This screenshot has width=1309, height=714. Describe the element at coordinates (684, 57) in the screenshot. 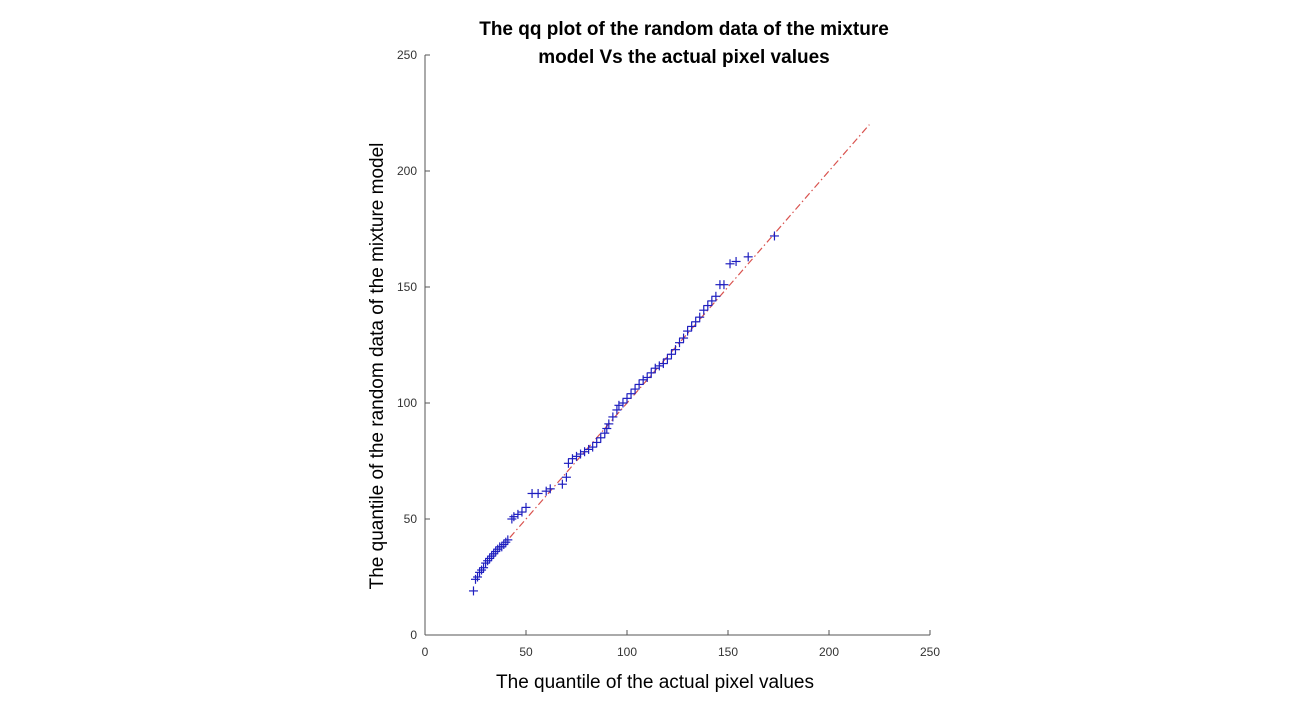

I see `chart-title-line-2: model Vs the actual pixel values` at that location.